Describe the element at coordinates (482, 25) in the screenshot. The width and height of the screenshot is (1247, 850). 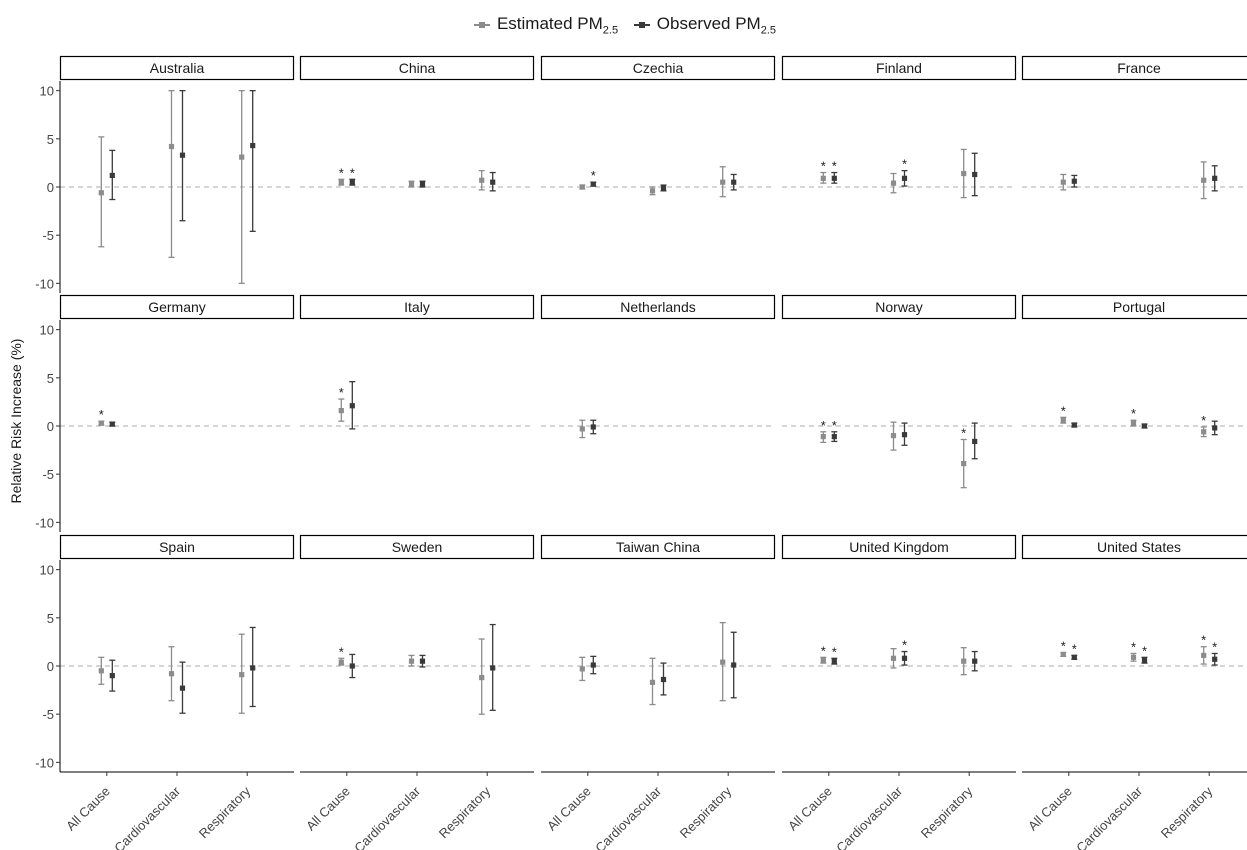
I see `legend-key-estimated` at that location.